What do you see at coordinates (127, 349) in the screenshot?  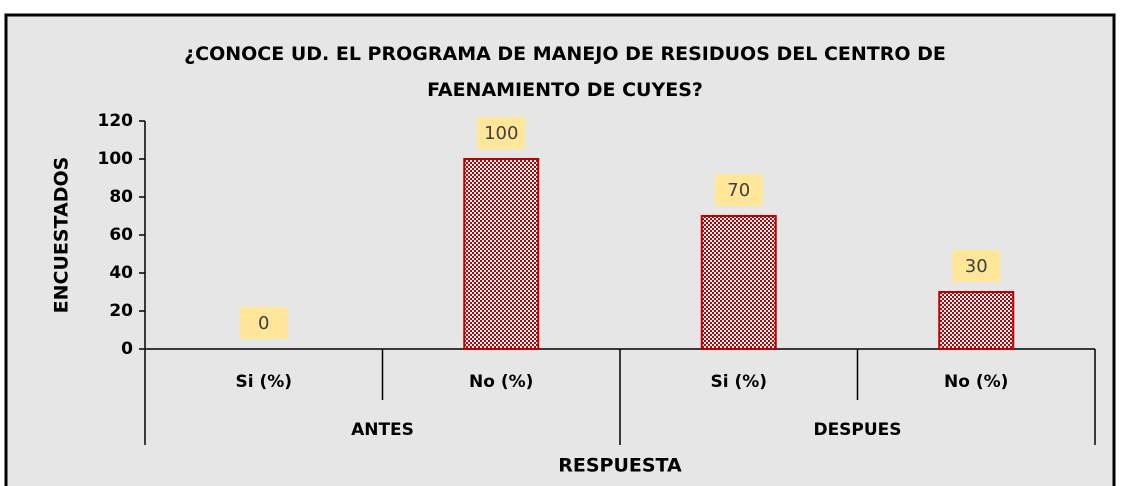 I see `y-tick-label: 0` at bounding box center [127, 349].